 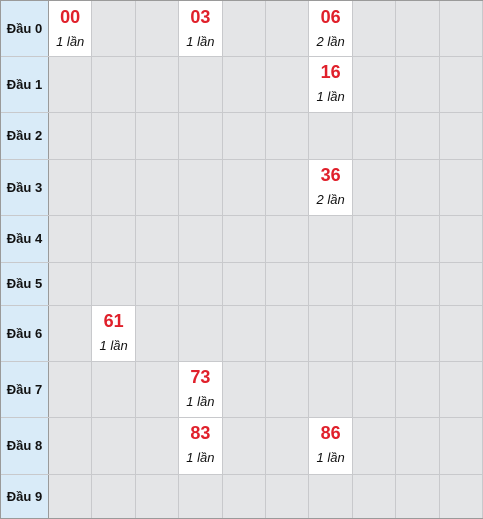 I want to click on number-label: 36, so click(x=330, y=175).